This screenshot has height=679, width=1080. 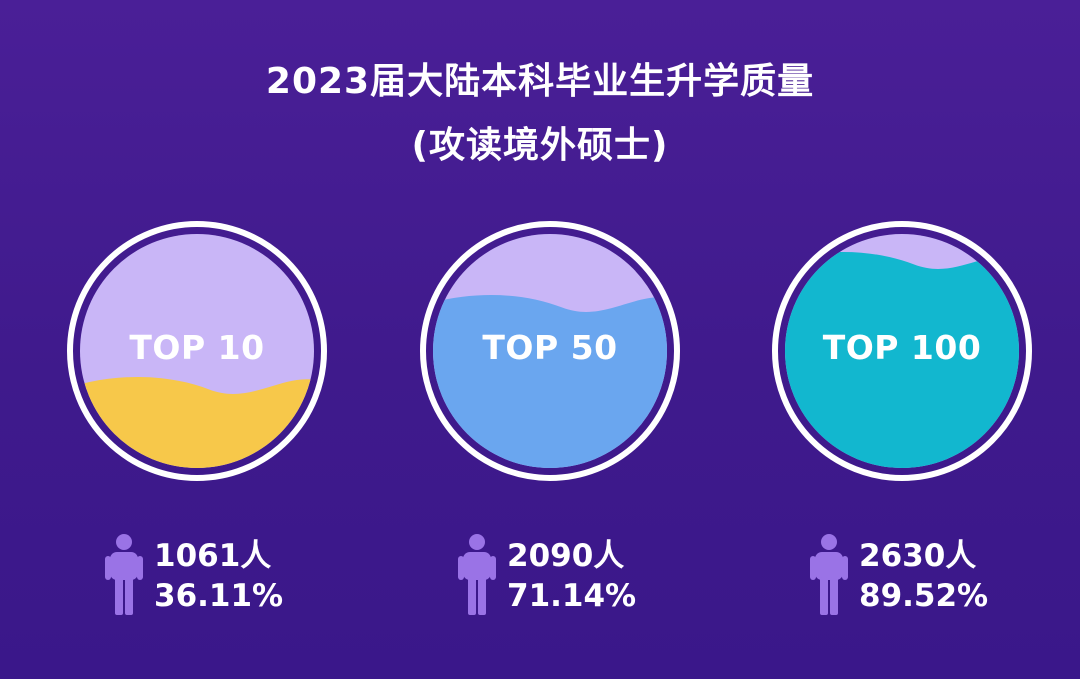 What do you see at coordinates (197, 347) in the screenshot?
I see `top10-label: TOP 10` at bounding box center [197, 347].